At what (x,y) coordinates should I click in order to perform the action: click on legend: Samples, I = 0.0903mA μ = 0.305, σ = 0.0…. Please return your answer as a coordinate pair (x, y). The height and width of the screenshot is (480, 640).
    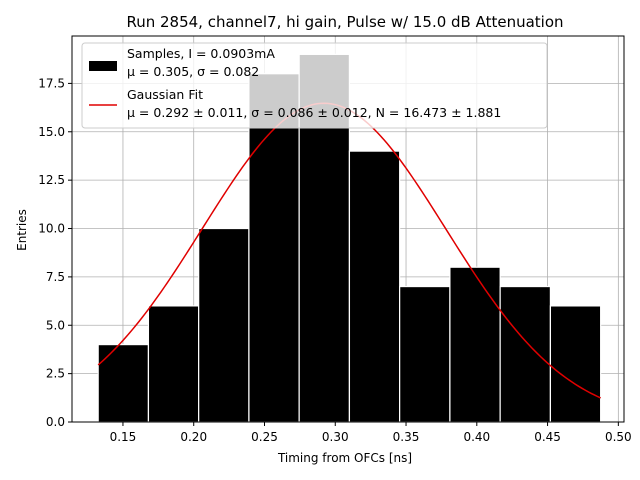
    Looking at the image, I should click on (314, 85).